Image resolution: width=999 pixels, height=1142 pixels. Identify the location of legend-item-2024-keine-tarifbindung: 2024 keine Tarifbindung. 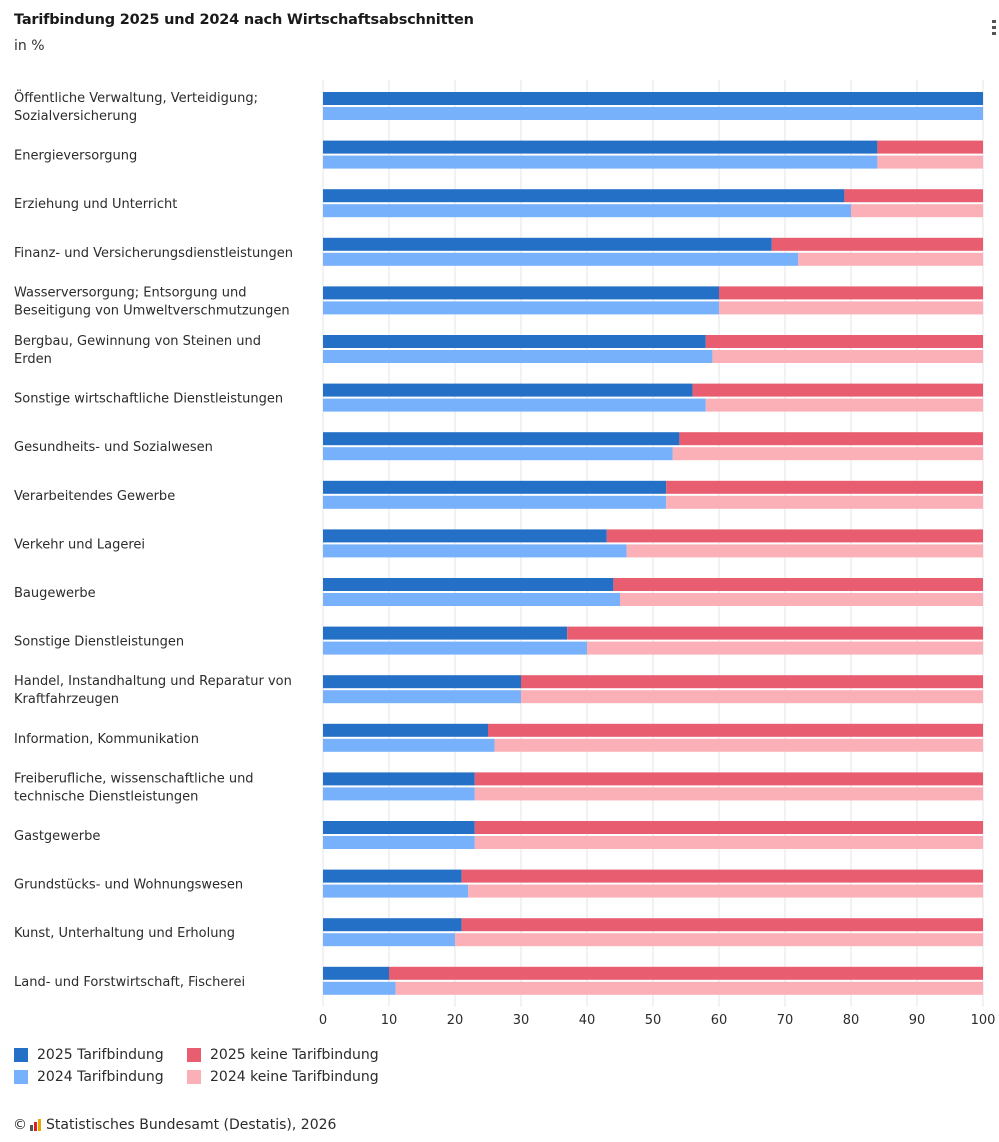
(283, 1077).